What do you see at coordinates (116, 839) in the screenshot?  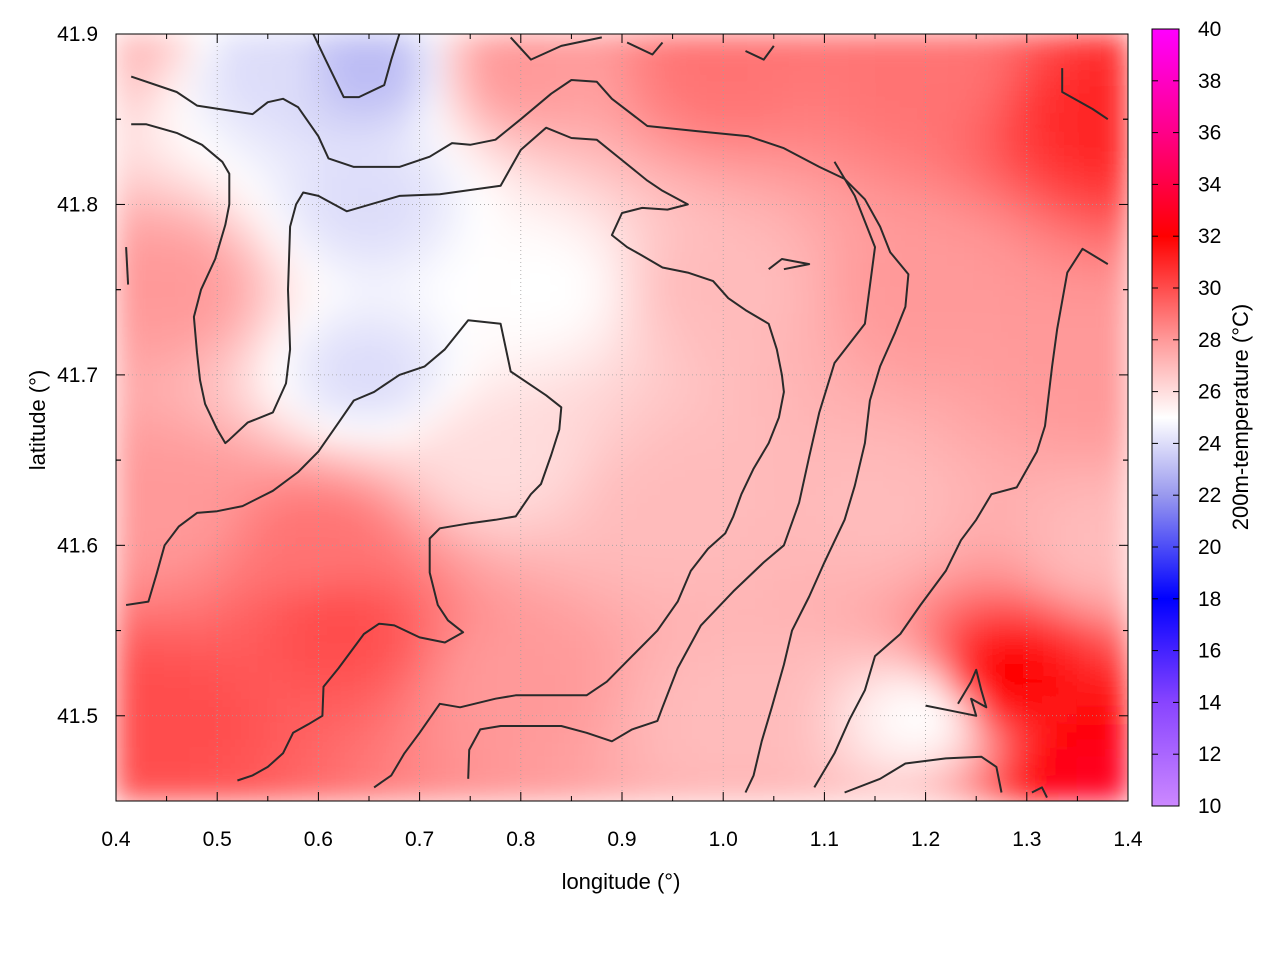 I see `x-tick-label: 0.4` at bounding box center [116, 839].